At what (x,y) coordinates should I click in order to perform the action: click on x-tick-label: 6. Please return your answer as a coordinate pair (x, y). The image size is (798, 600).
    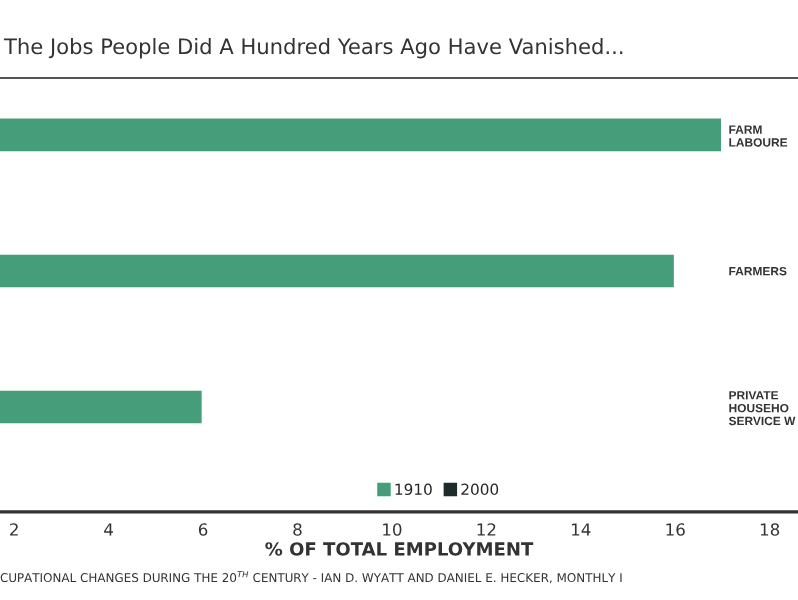
    Looking at the image, I should click on (203, 529).